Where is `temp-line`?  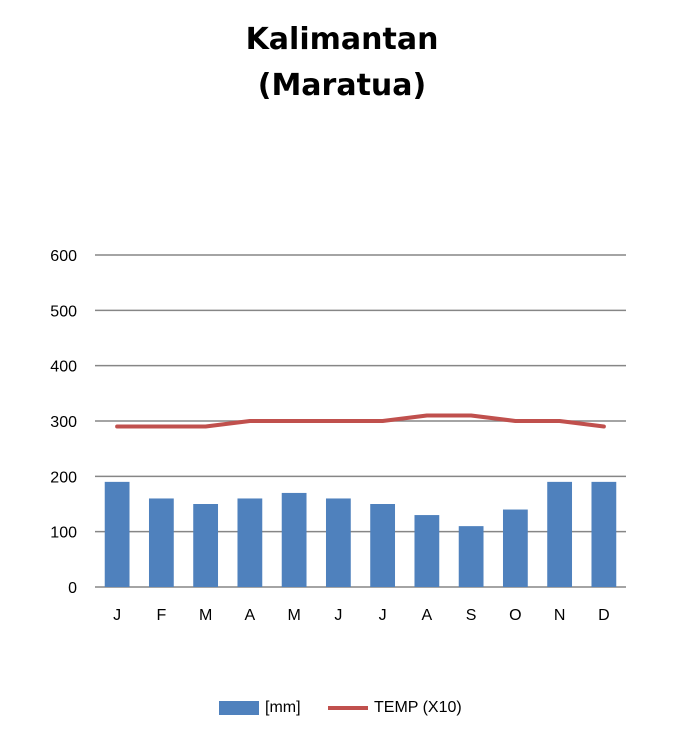 temp-line is located at coordinates (360, 421).